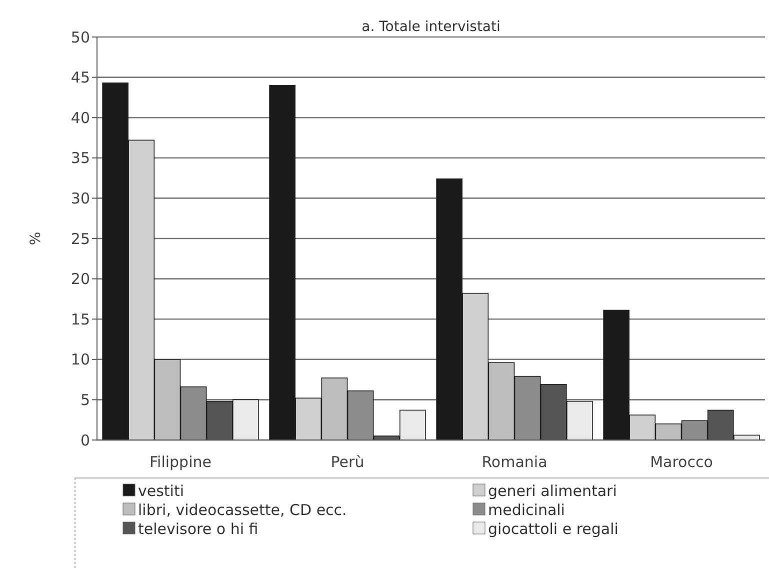  I want to click on y-tick-label: 0, so click(85, 440).